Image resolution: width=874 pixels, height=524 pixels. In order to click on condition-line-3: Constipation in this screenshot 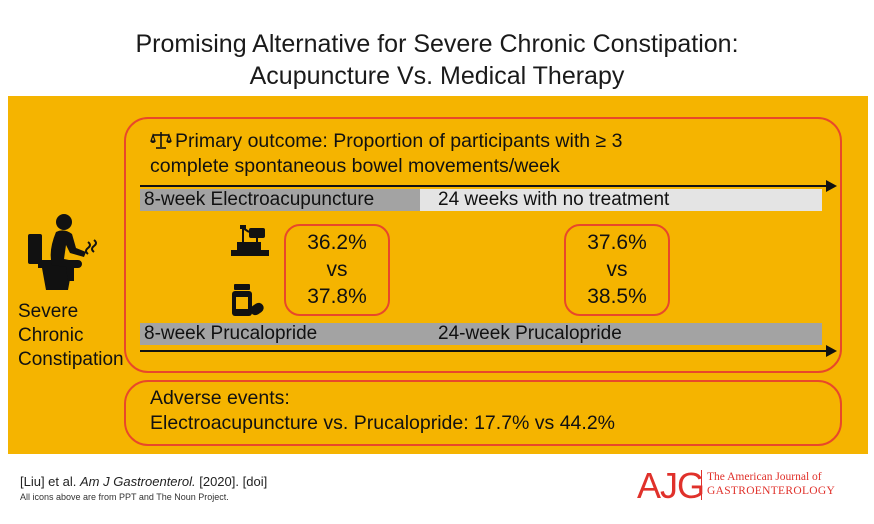, I will do `click(71, 359)`.